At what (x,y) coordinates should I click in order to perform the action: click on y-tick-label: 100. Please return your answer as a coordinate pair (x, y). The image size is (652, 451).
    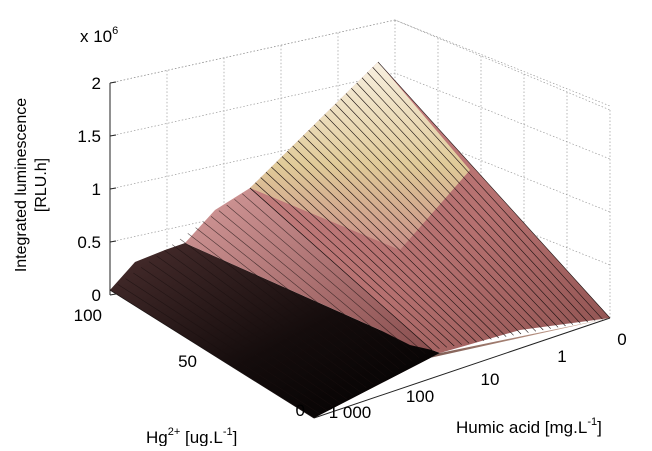
    Looking at the image, I should click on (88, 315).